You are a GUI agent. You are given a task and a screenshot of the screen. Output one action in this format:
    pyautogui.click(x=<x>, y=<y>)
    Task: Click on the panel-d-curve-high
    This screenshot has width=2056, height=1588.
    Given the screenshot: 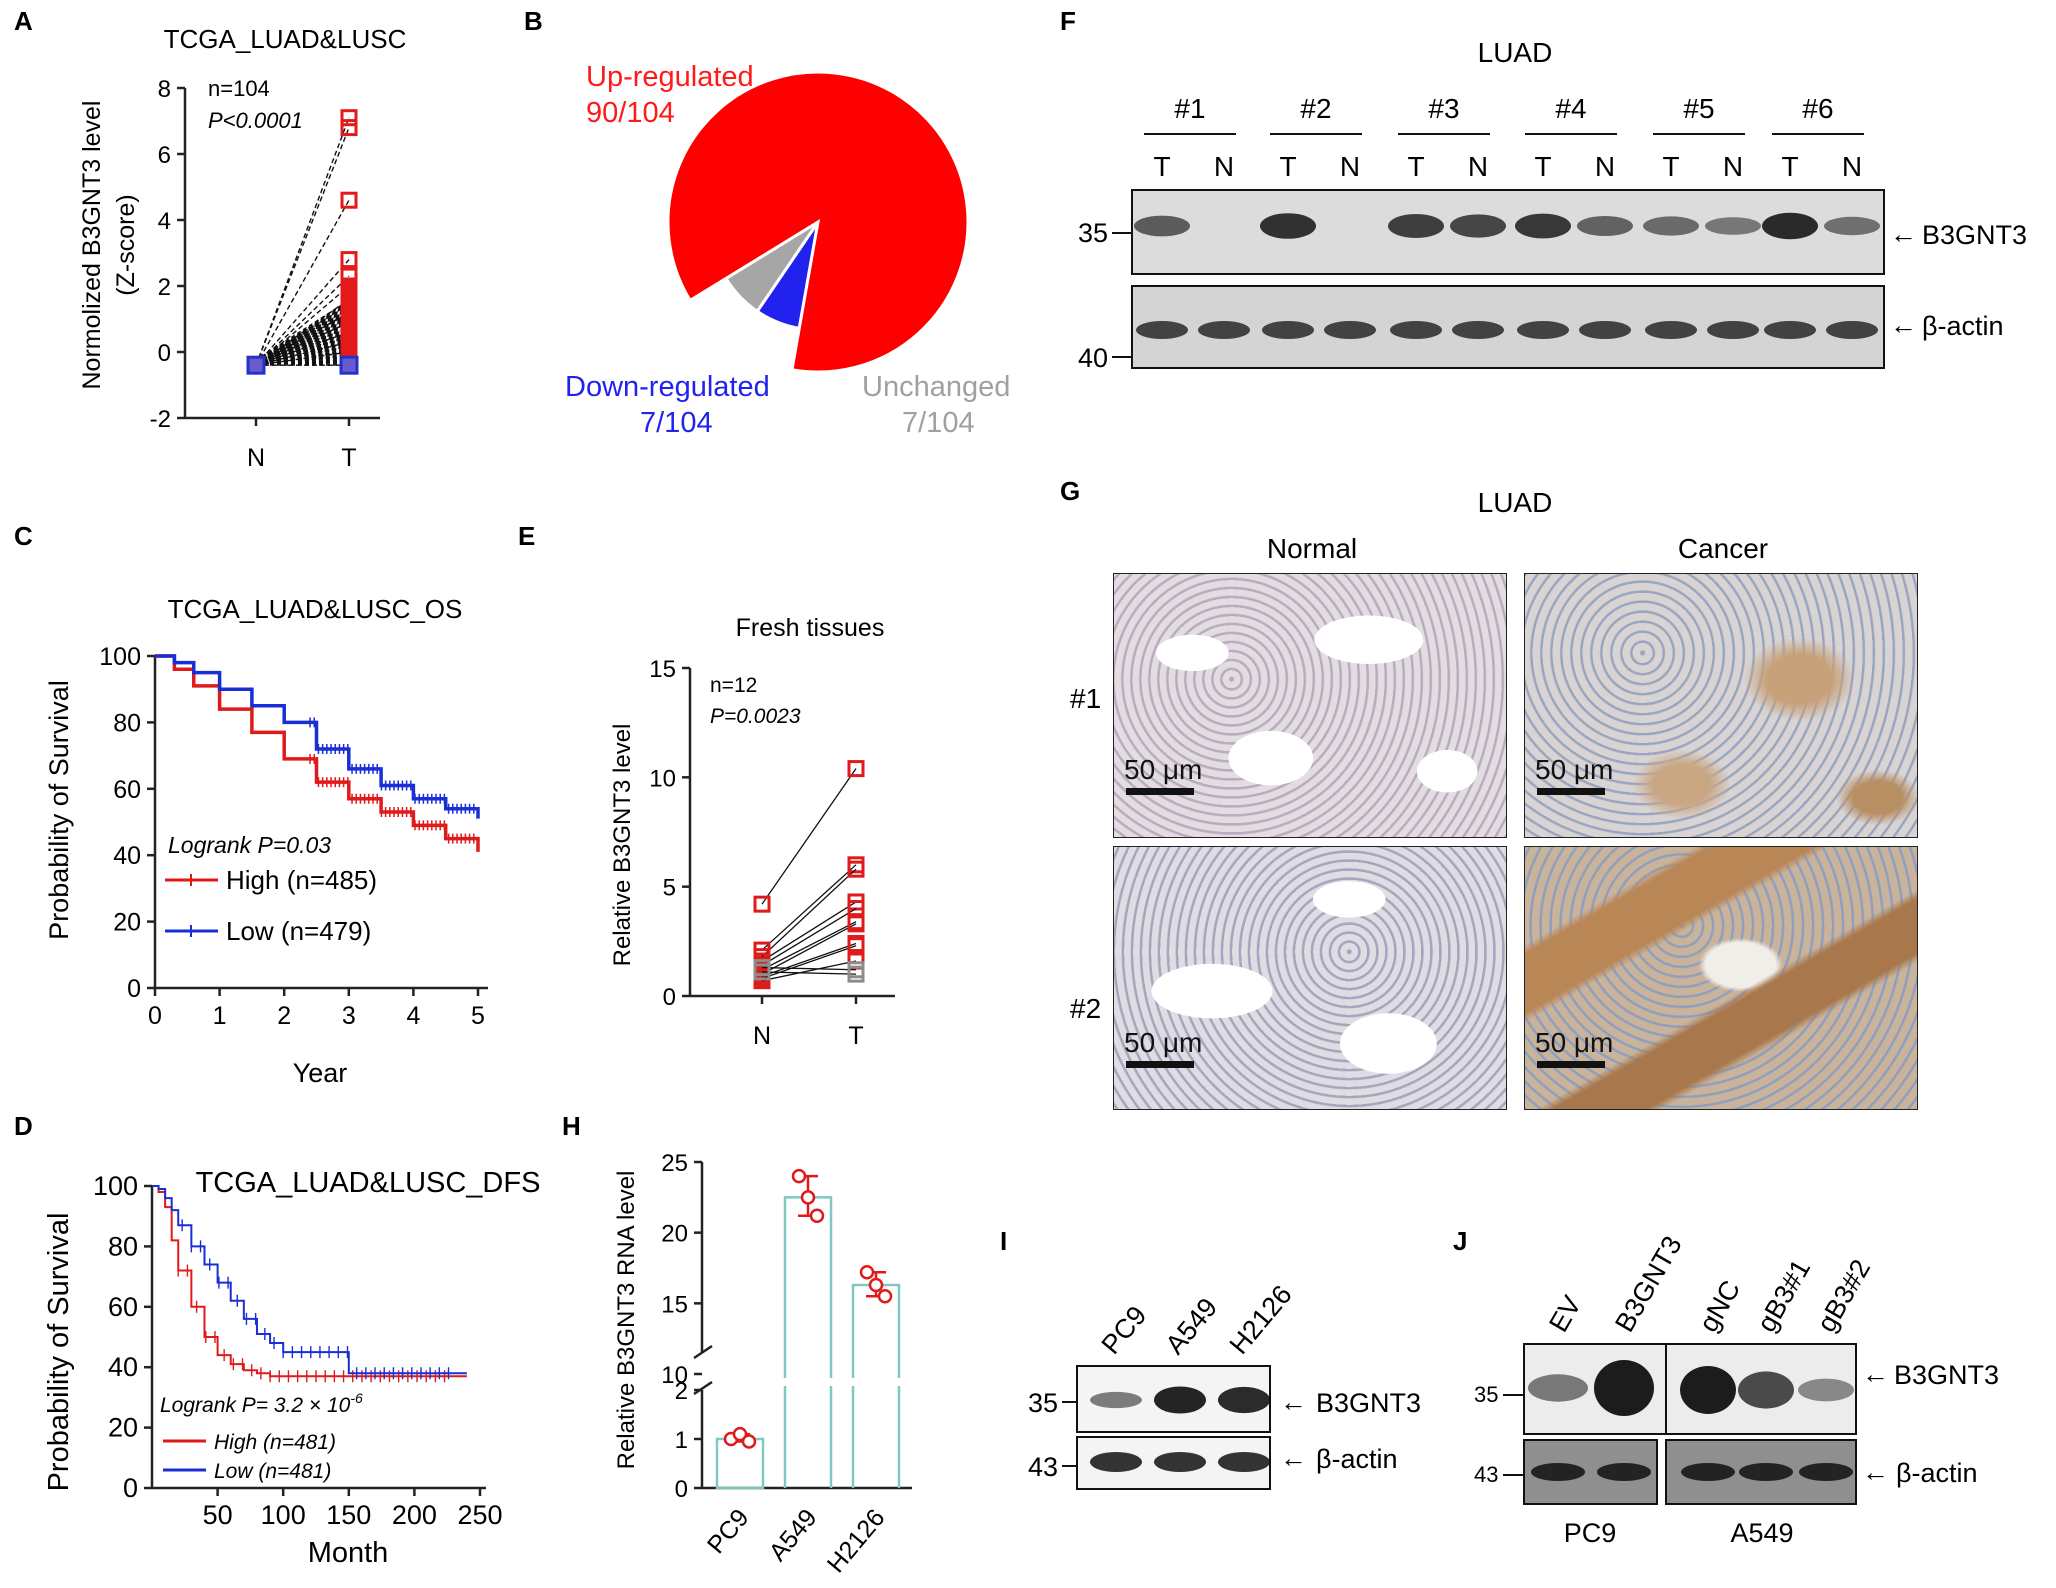 What is the action you would take?
    pyautogui.click(x=309, y=1281)
    